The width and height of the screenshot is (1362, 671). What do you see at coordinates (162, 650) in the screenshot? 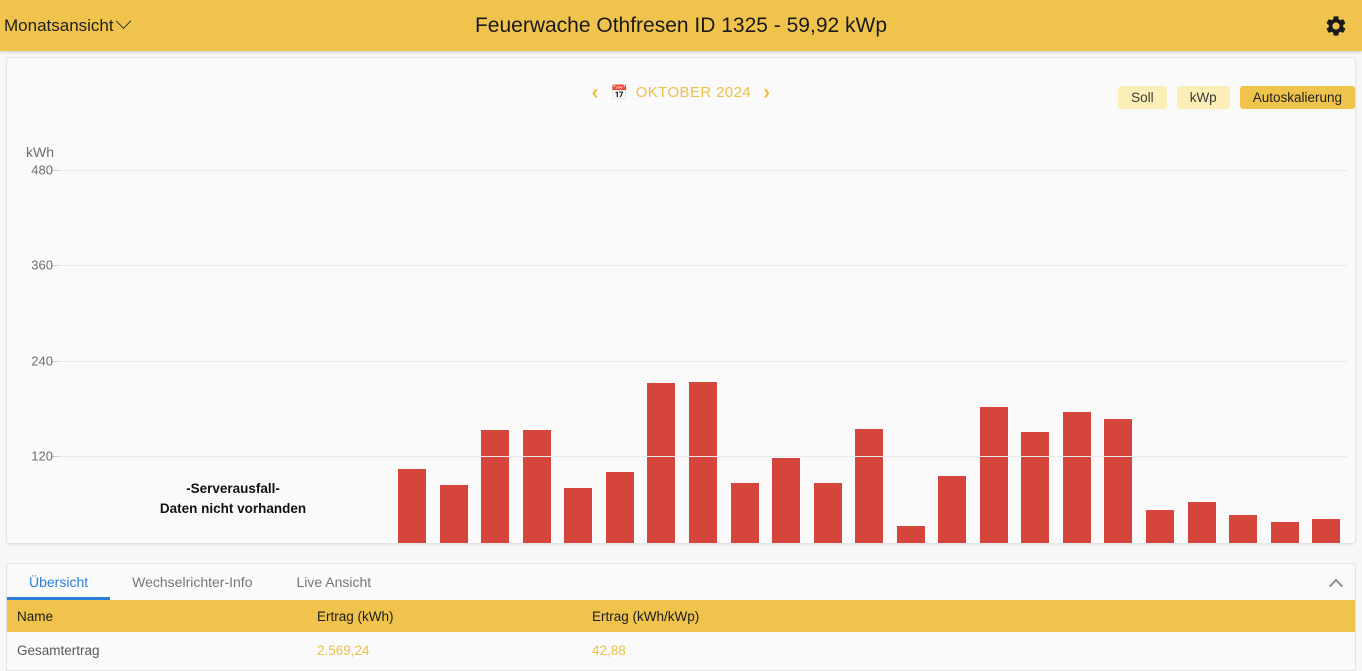
I see `cell-name: Gesamtertrag` at bounding box center [162, 650].